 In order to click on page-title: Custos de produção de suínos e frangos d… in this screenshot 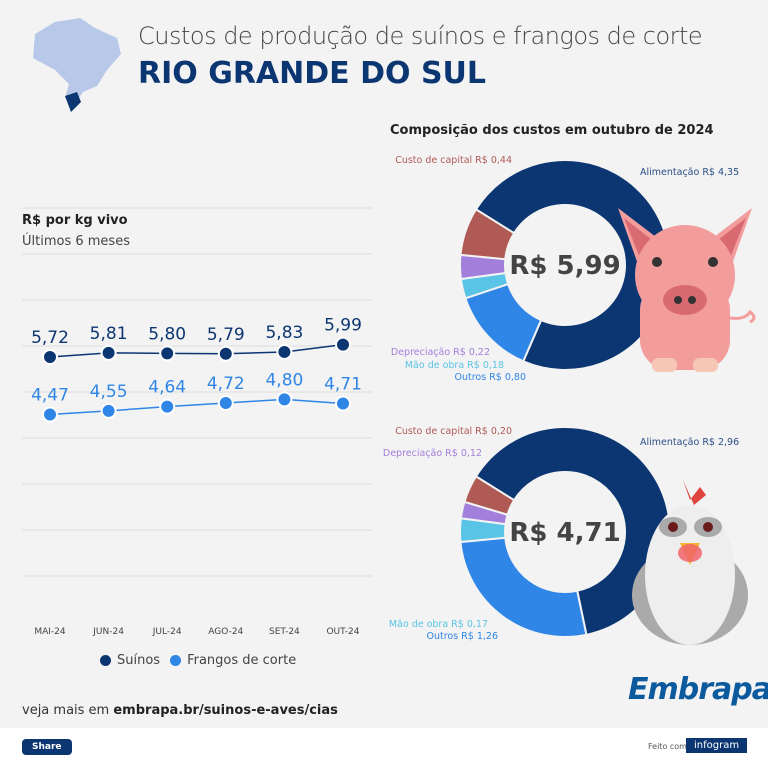, I will do `click(420, 36)`.